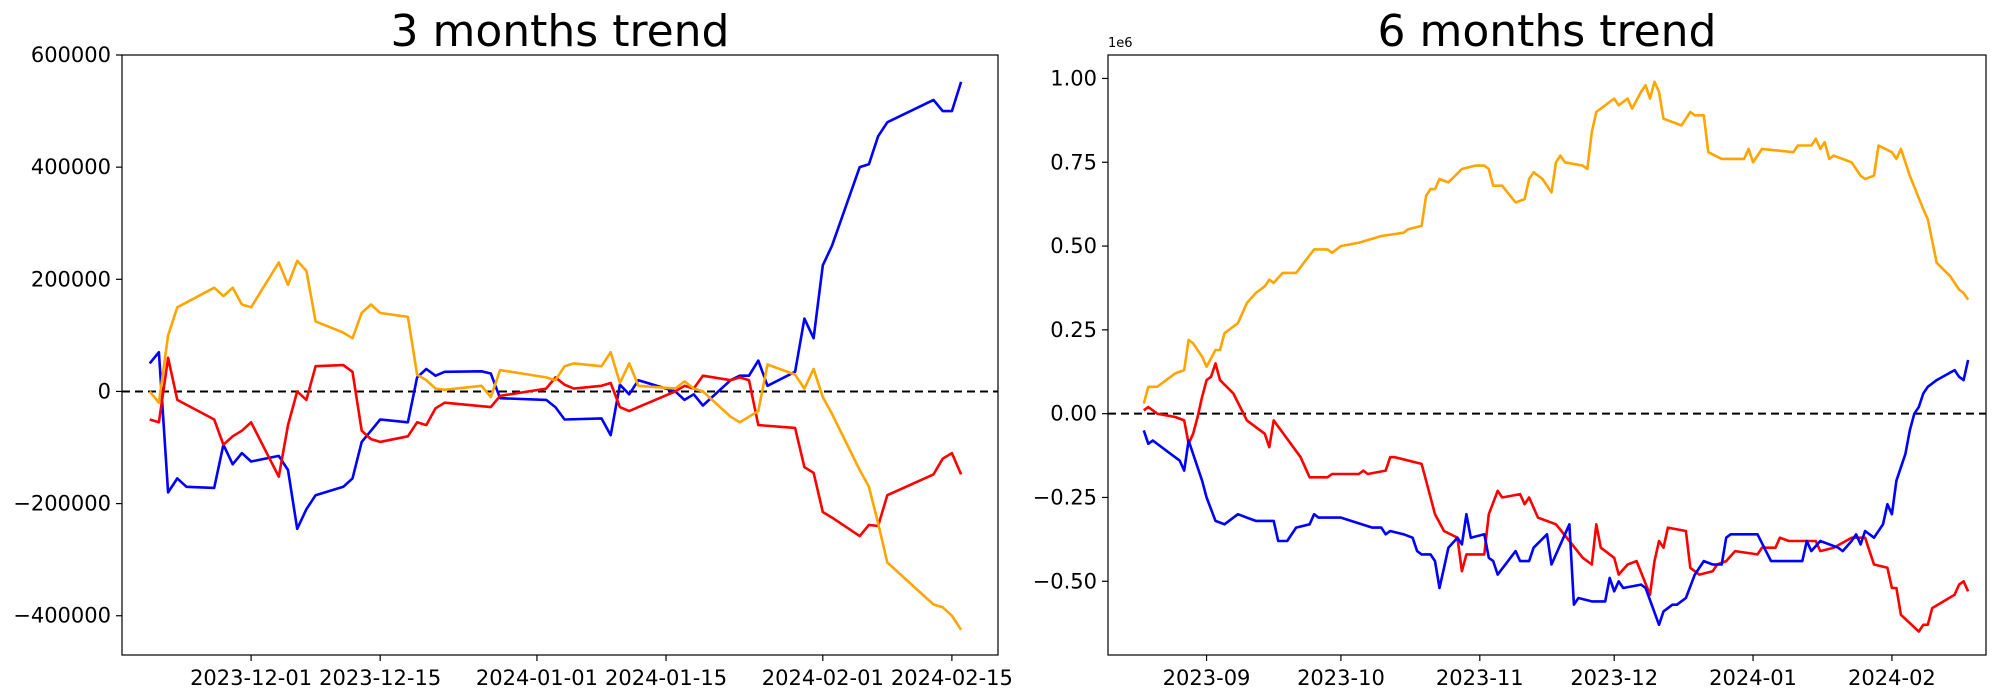  Describe the element at coordinates (560, 31) in the screenshot. I see `chart-title: 3 months trend` at that location.